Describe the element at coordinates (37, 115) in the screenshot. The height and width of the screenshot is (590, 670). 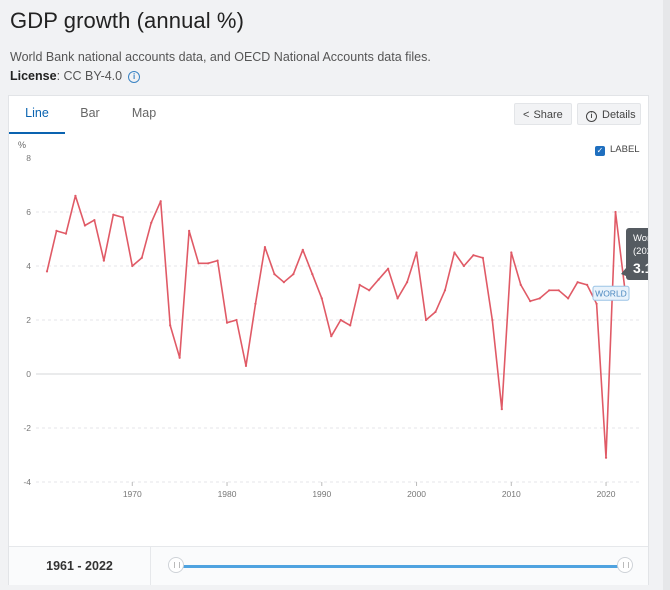
I see `tab-line: Line` at that location.